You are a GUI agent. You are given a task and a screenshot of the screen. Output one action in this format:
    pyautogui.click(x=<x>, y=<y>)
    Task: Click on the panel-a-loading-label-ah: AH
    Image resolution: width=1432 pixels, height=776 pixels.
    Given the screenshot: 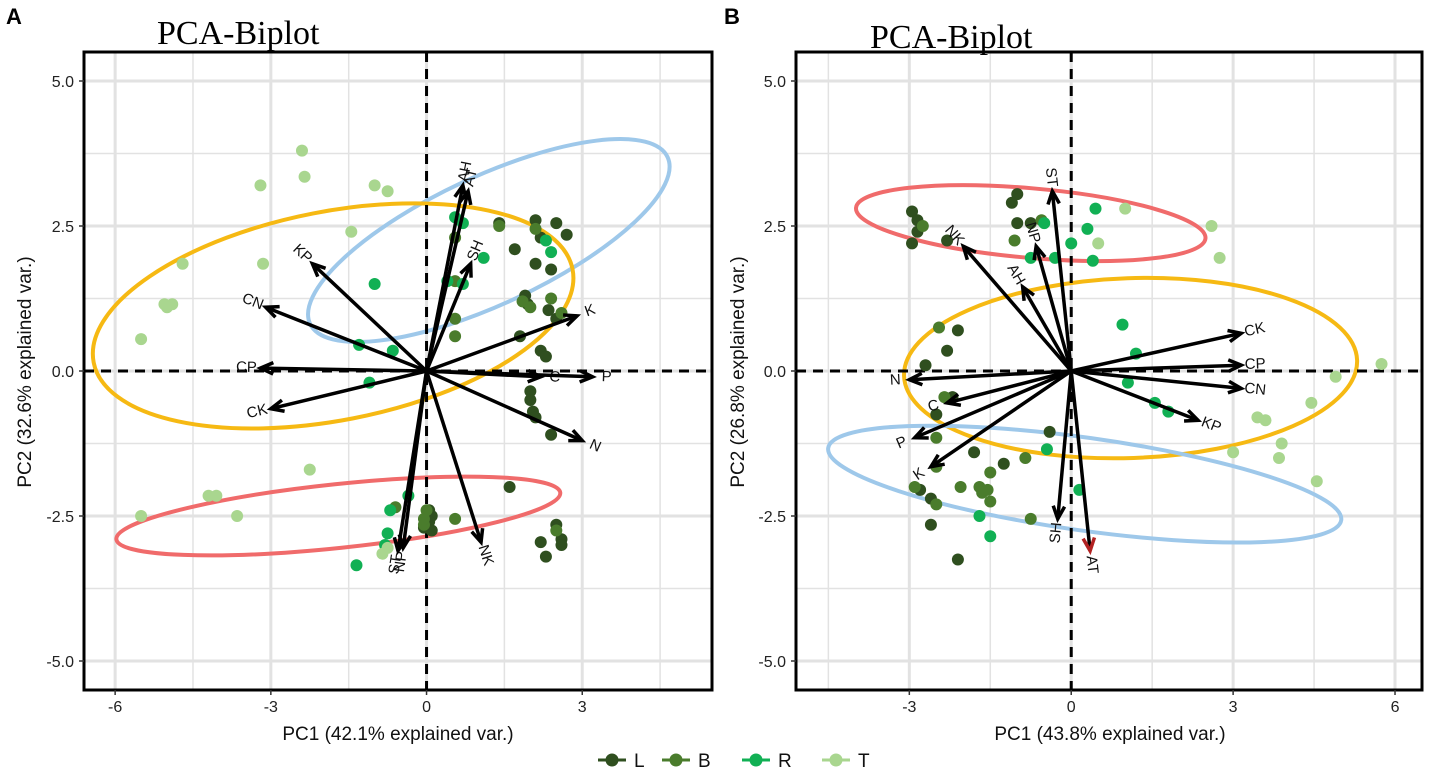 What is the action you would take?
    pyautogui.click(x=465, y=172)
    